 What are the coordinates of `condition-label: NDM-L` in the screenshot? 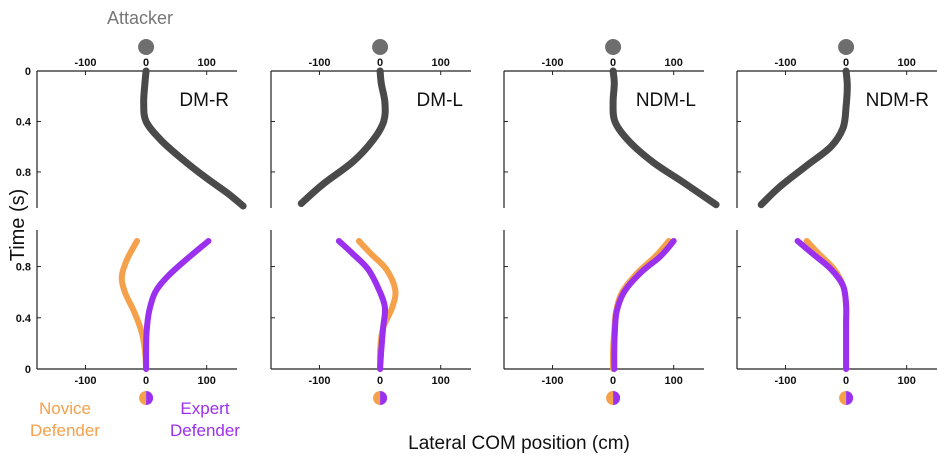 It's located at (666, 100).